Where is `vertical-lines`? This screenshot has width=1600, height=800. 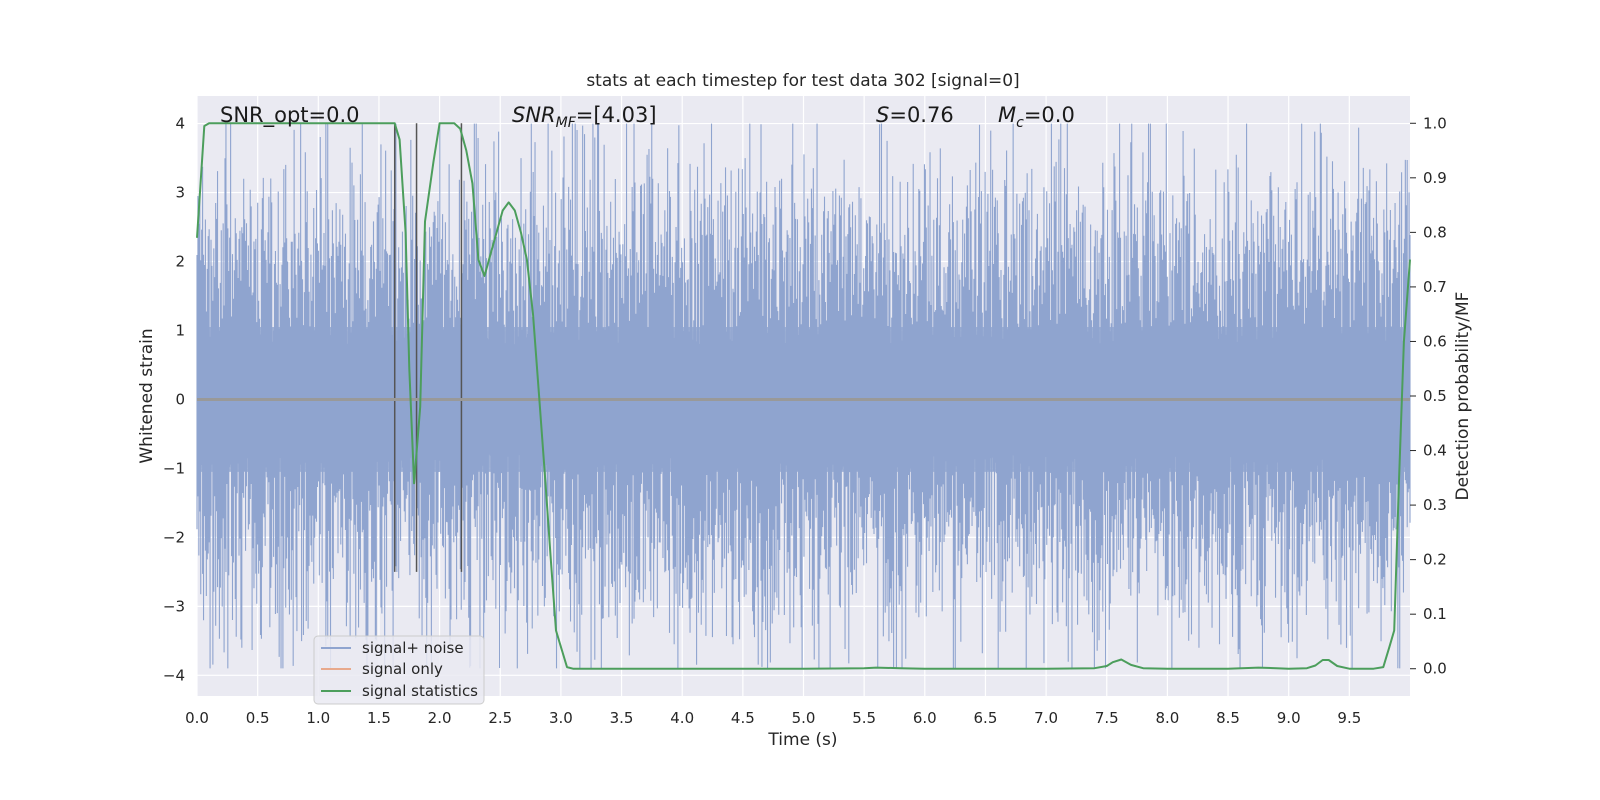 vertical-lines is located at coordinates (428, 347).